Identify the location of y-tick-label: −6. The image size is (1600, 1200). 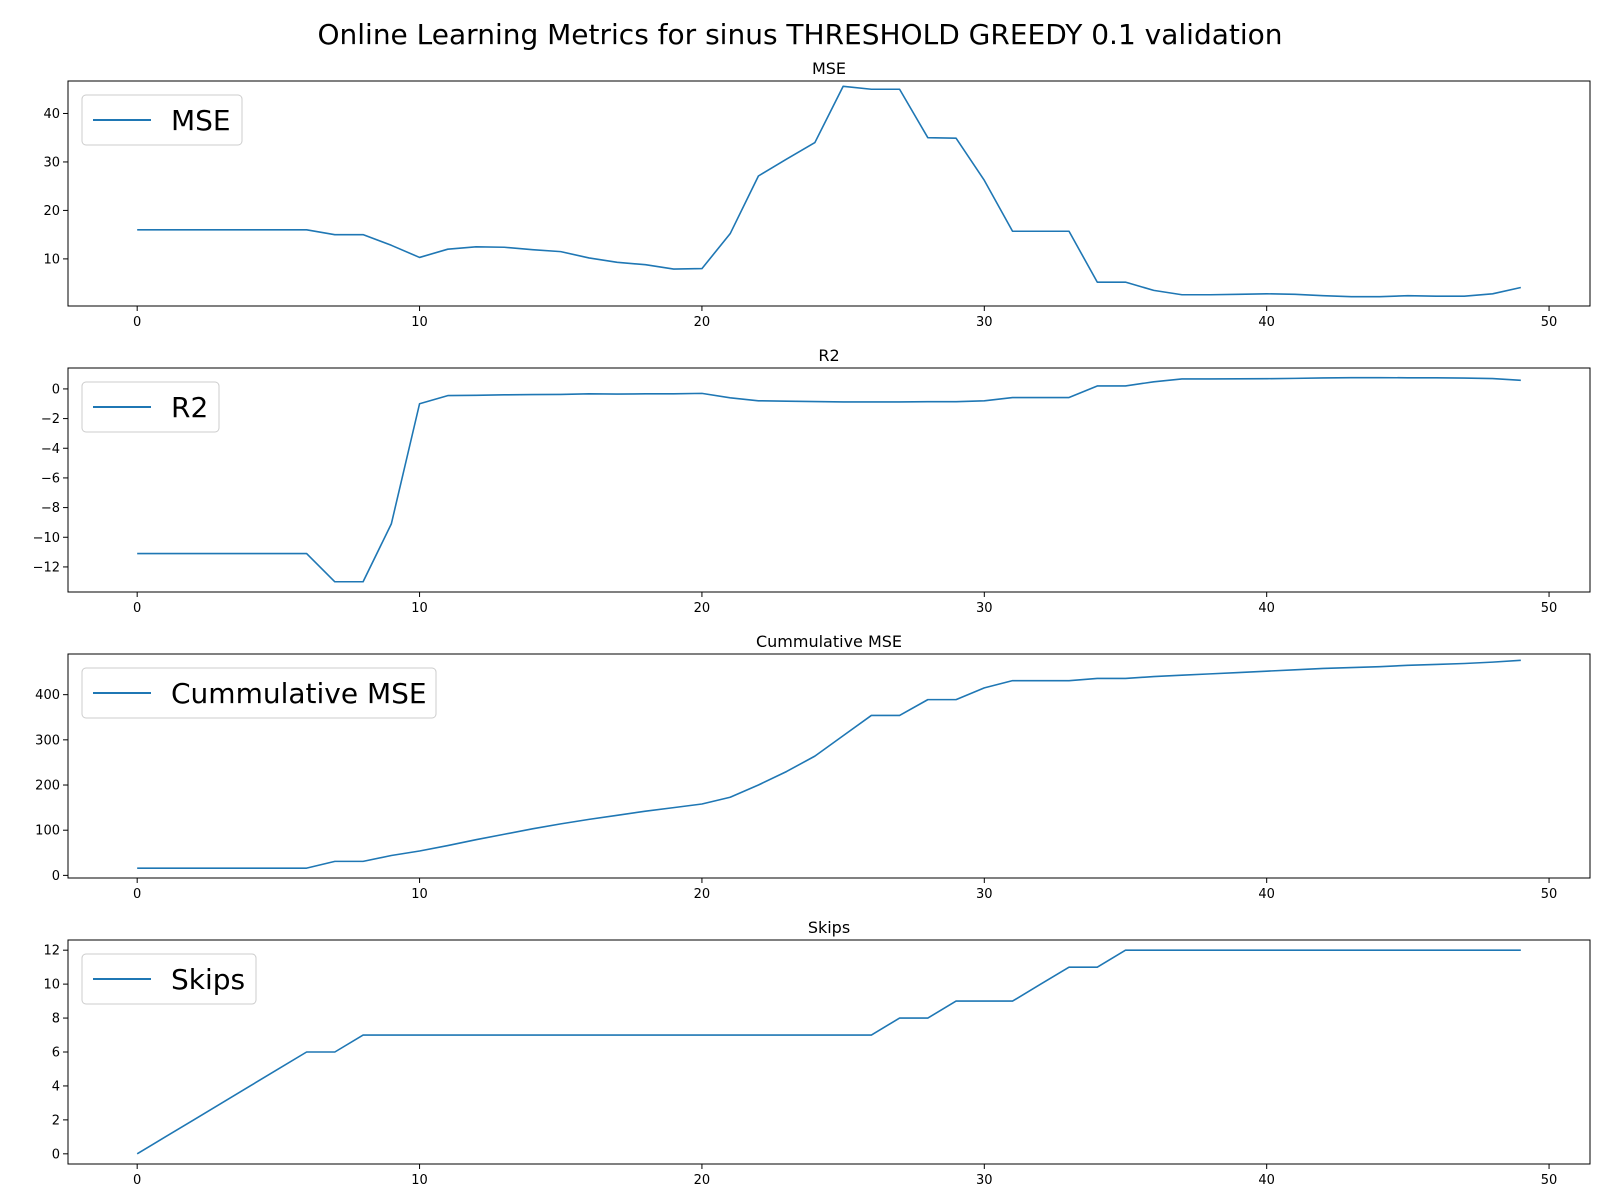
(50, 478).